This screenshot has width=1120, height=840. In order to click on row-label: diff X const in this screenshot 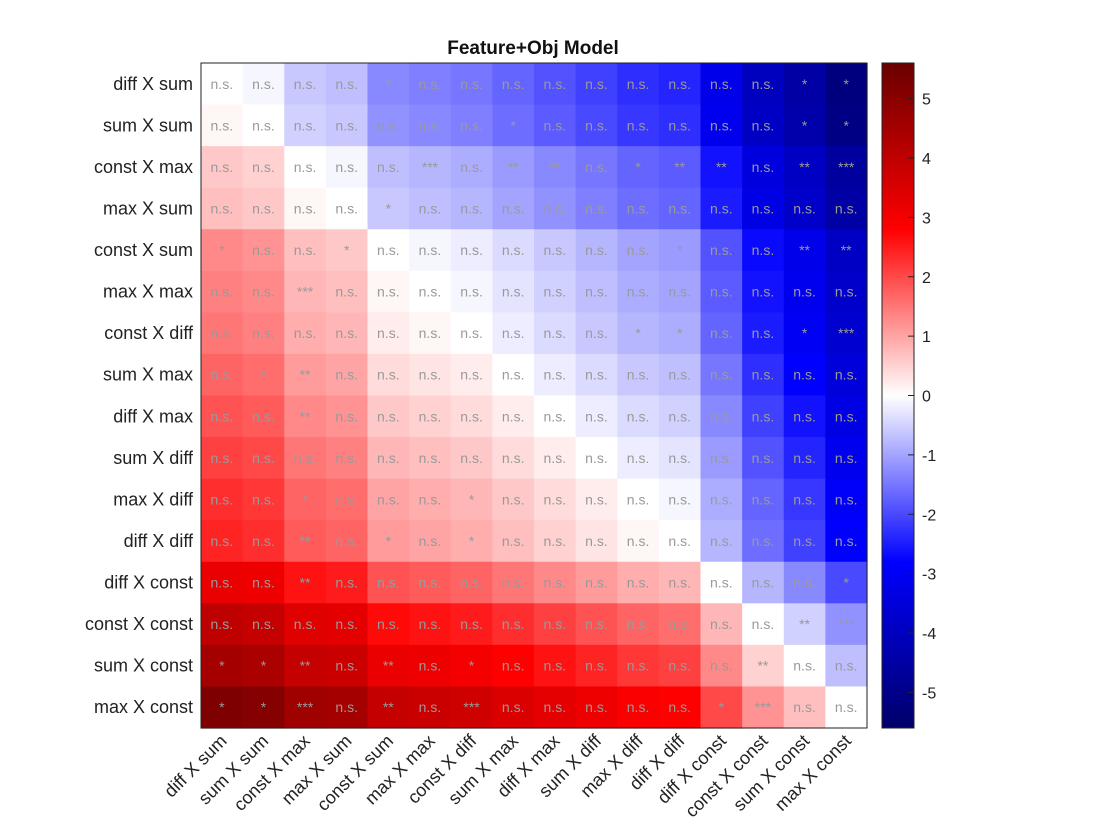, I will do `click(148, 583)`.